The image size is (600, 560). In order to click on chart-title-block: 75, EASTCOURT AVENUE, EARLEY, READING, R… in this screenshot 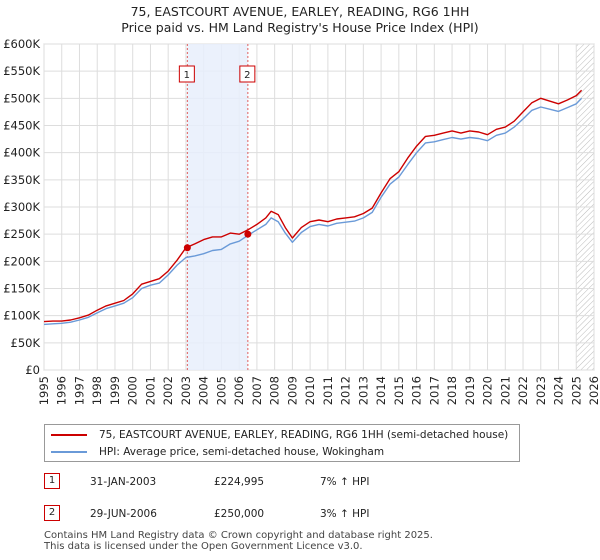, I will do `click(300, 20)`.